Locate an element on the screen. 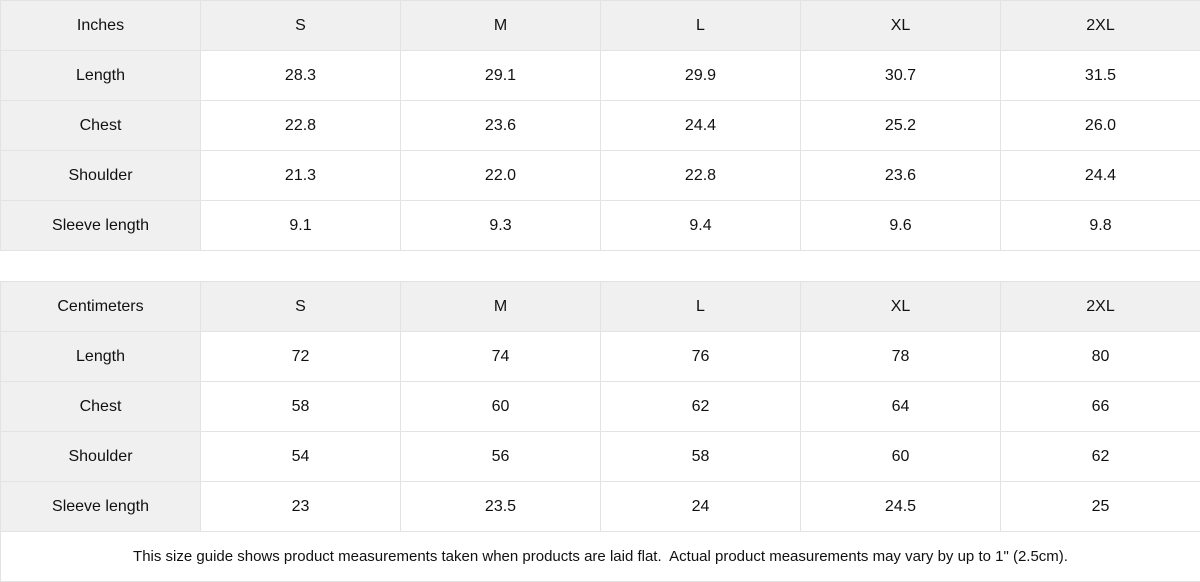 The width and height of the screenshot is (1200, 582). table-row: Shoulder 54 56 58 60 62 is located at coordinates (600, 457).